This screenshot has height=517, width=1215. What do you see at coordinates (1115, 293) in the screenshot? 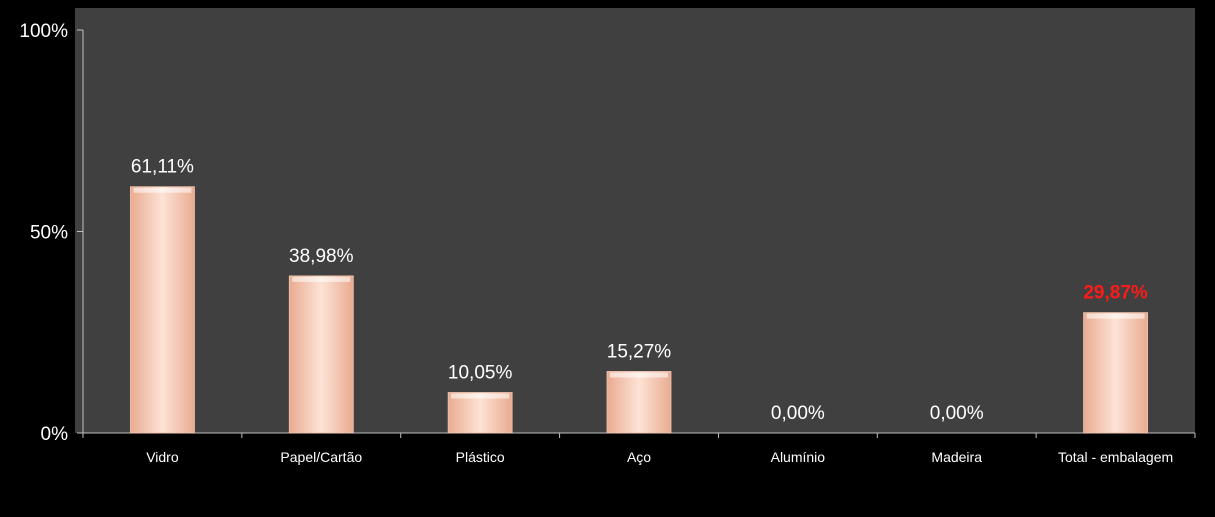
I see `data-label: 29,87%` at bounding box center [1115, 293].